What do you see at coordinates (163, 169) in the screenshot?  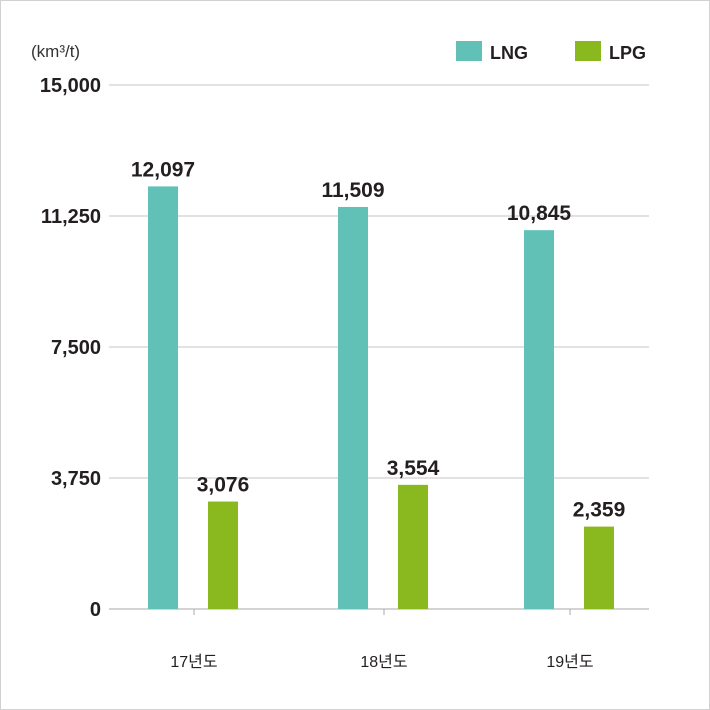 I see `data-label: 12,097` at bounding box center [163, 169].